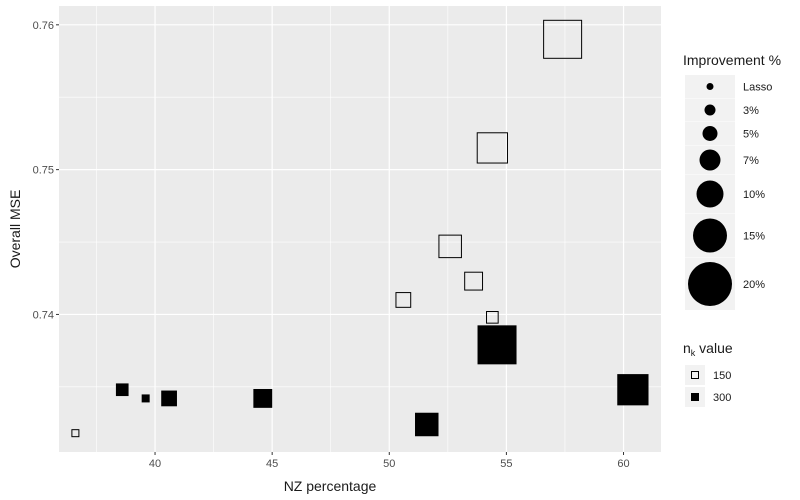  I want to click on x-tick-label: 40, so click(155, 464).